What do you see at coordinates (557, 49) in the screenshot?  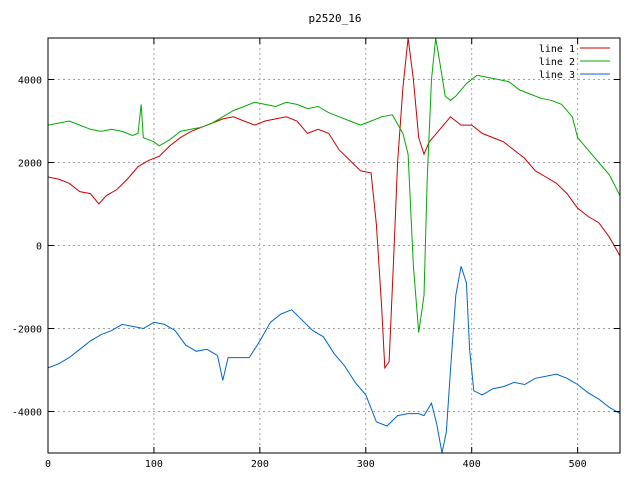 I see `legend-label-1: line 1` at bounding box center [557, 49].